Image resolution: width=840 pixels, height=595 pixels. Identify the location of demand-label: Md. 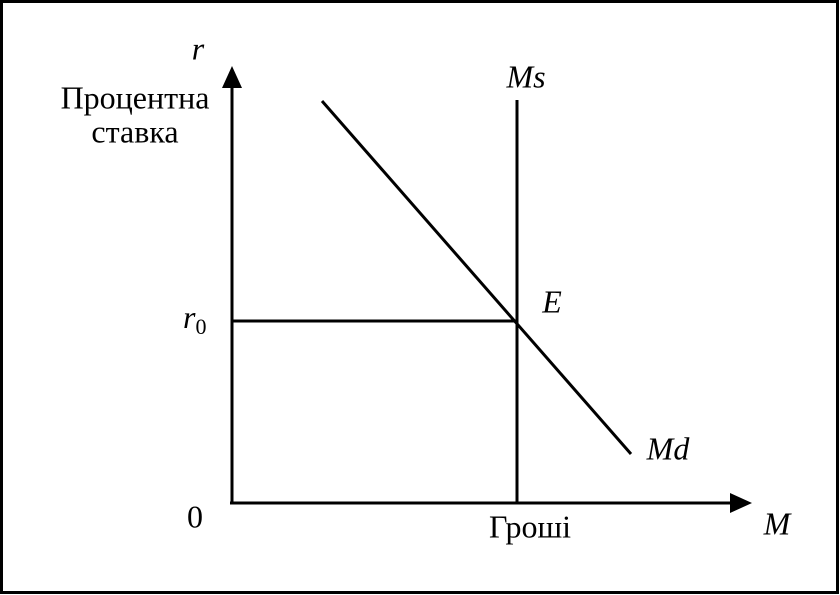
(668, 448).